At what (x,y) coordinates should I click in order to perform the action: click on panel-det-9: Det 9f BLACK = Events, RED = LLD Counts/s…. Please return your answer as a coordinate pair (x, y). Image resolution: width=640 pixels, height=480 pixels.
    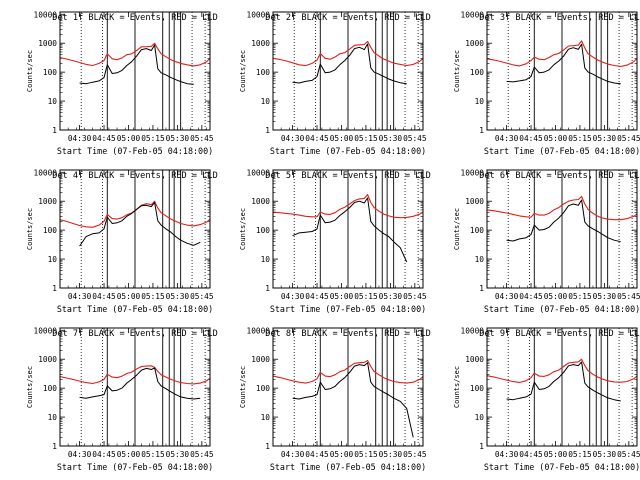
    Looking at the image, I should click on (546, 399).